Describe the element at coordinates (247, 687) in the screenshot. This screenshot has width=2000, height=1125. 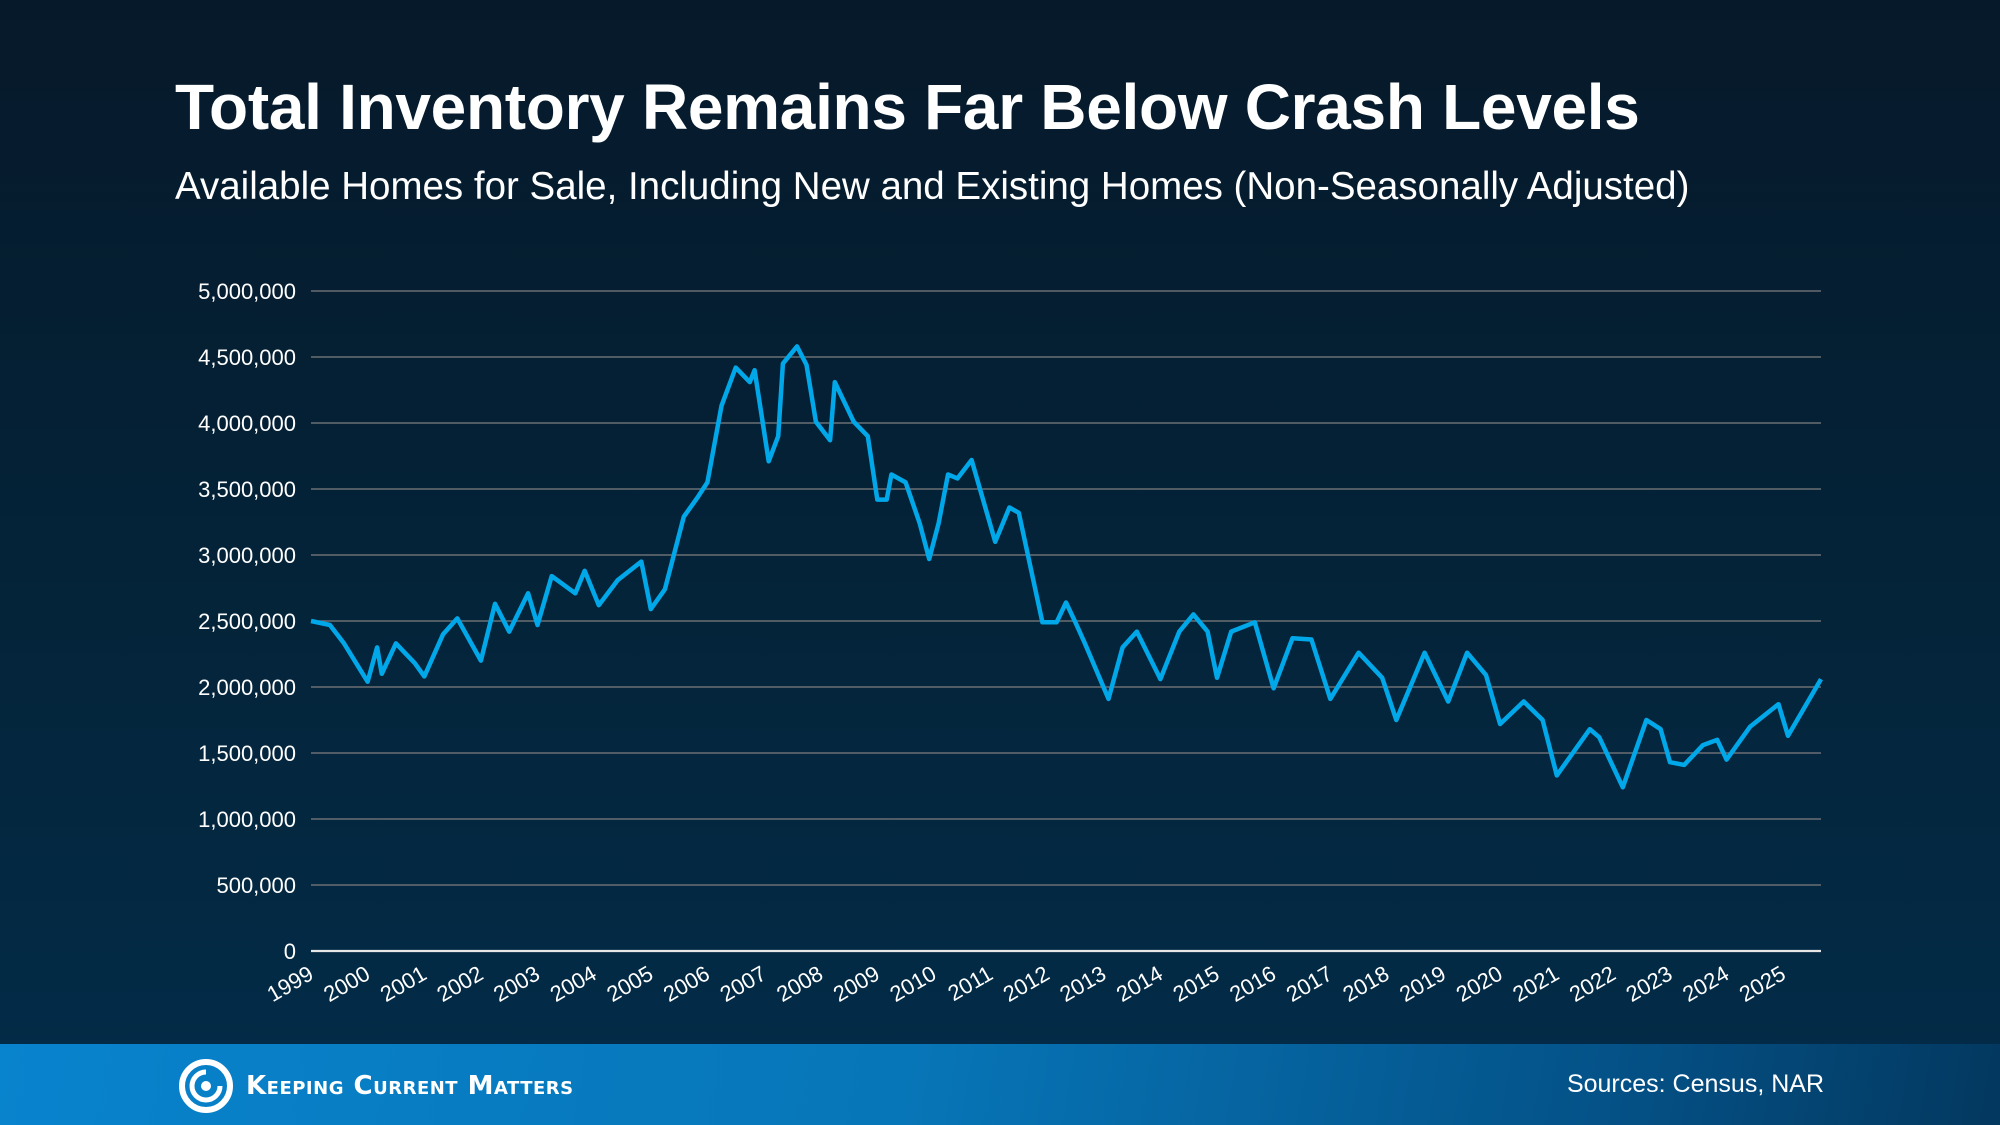
I see `y-tick-label: 2,000,000` at that location.